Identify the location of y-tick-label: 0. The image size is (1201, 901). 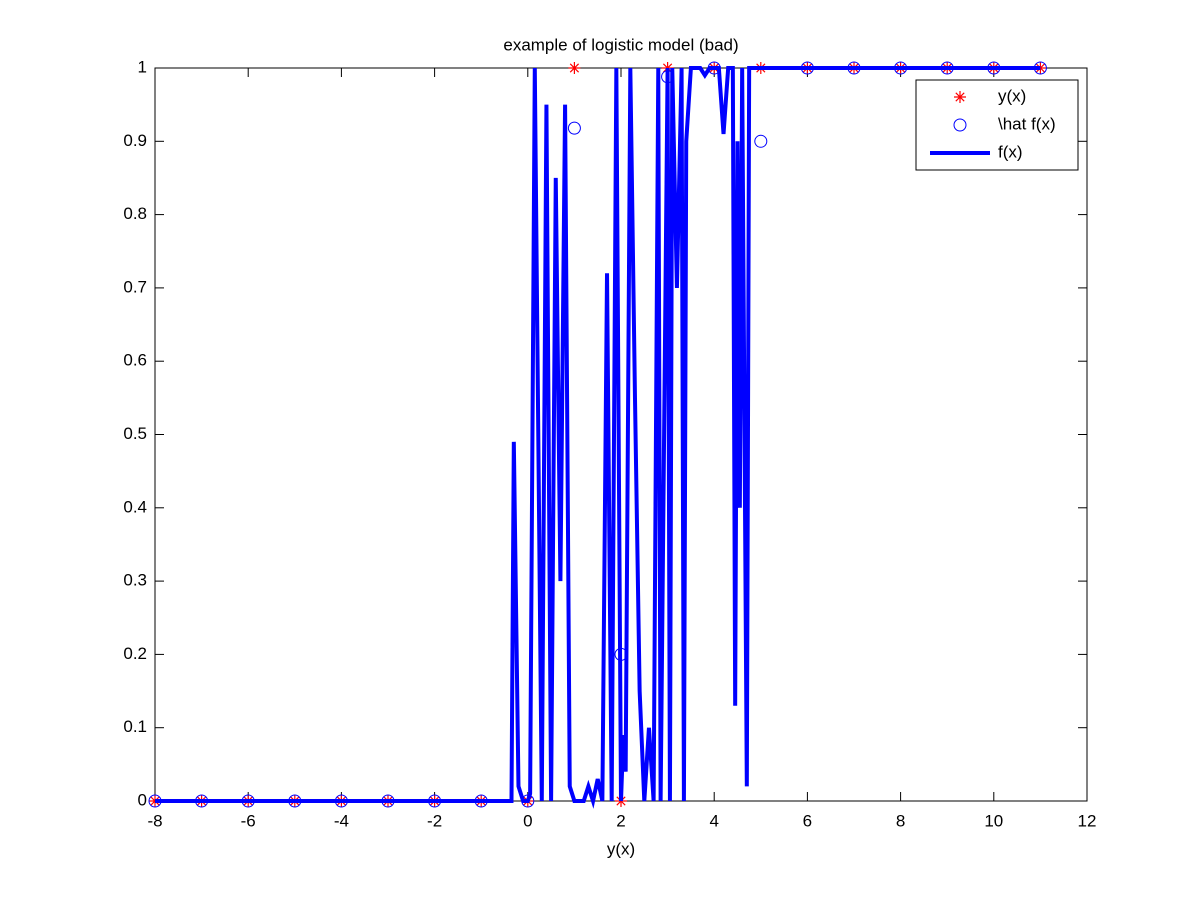
(142, 799).